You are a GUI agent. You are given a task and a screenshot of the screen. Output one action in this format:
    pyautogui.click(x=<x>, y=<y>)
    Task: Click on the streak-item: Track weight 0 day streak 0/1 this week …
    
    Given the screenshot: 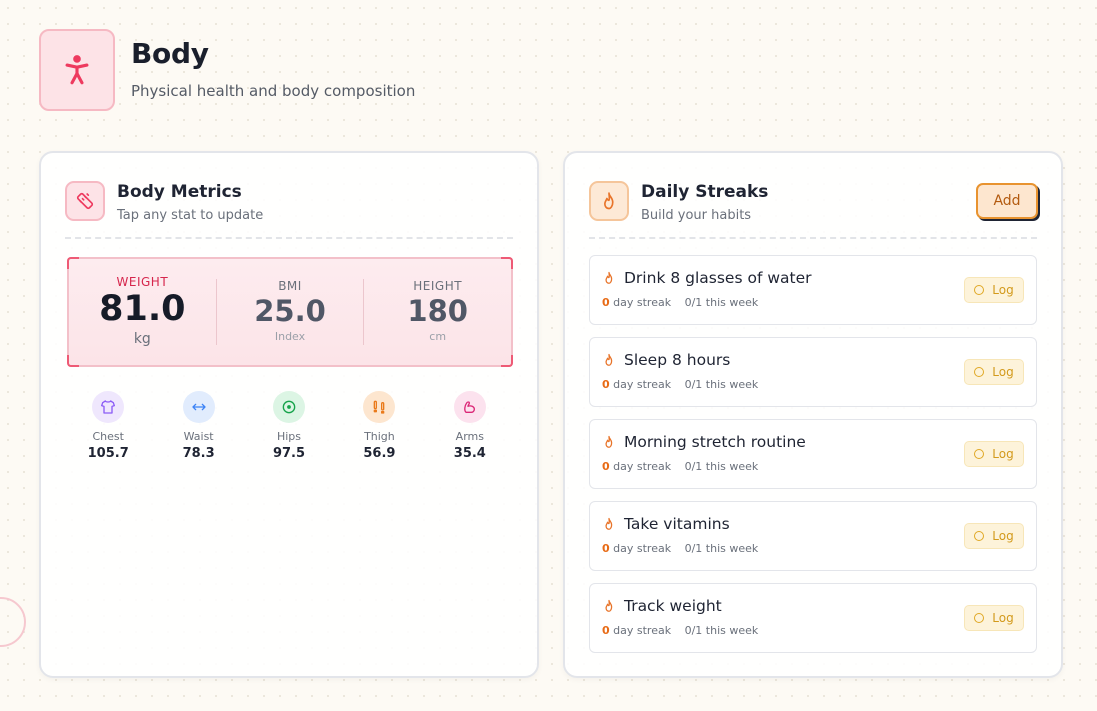 What is the action you would take?
    pyautogui.click(x=813, y=618)
    